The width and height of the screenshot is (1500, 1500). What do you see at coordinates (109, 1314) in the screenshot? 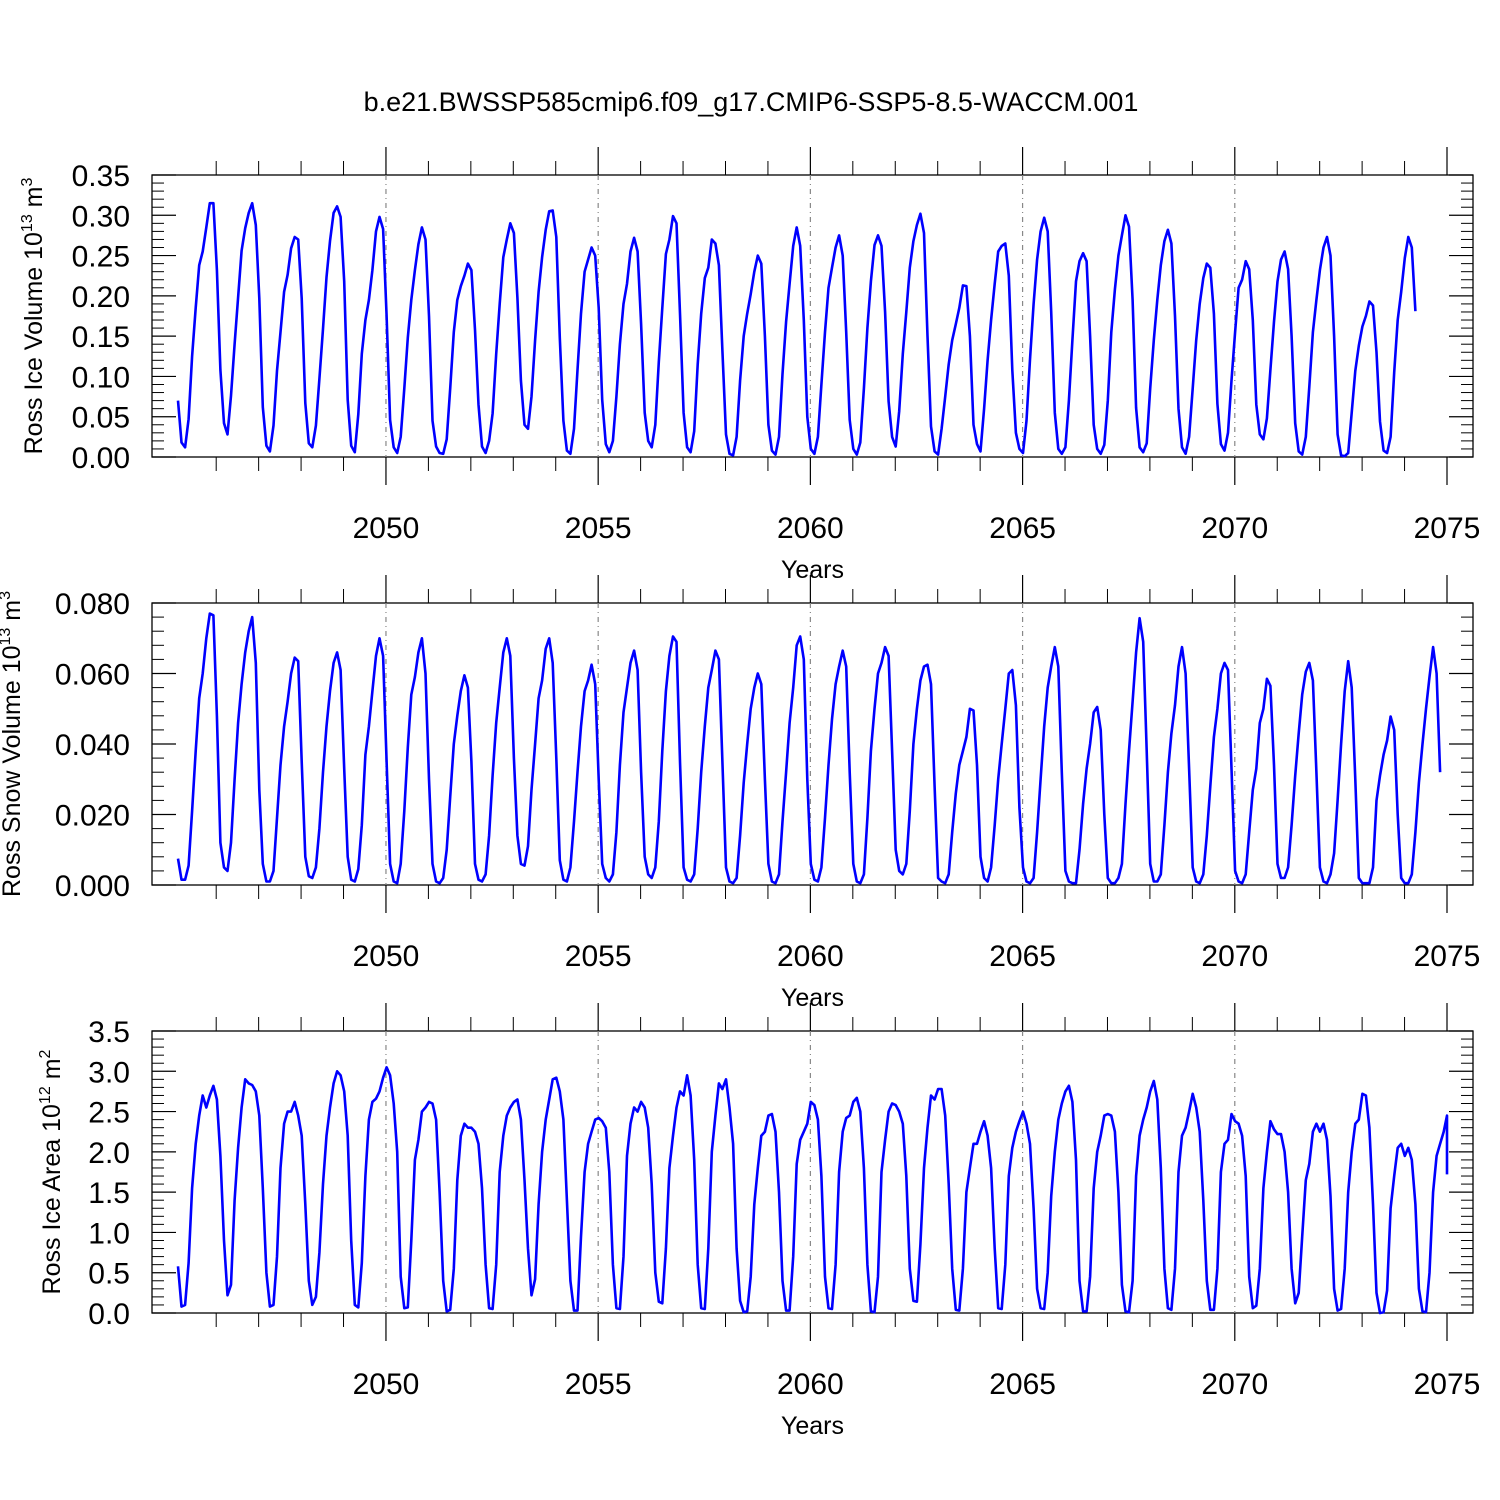
I see `y-tick-label: 0.0` at bounding box center [109, 1314].